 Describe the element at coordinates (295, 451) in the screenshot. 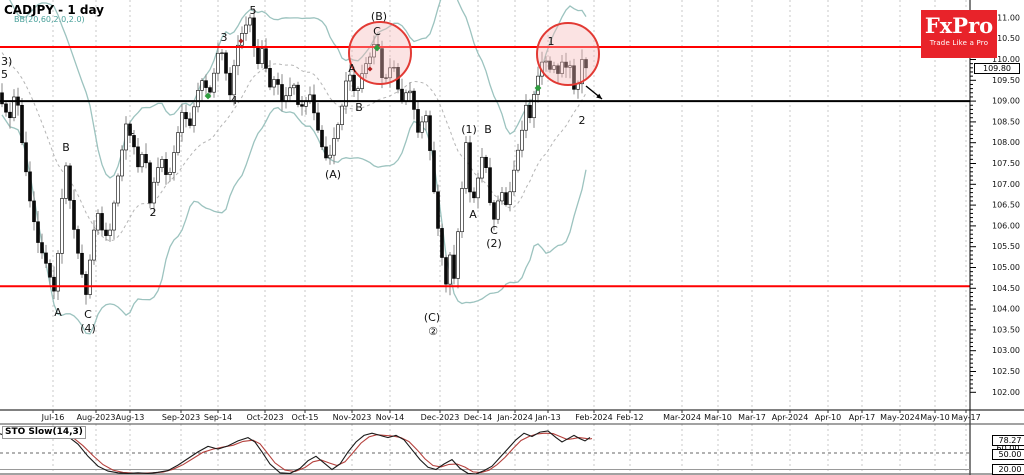

I see `sto-k-line` at that location.